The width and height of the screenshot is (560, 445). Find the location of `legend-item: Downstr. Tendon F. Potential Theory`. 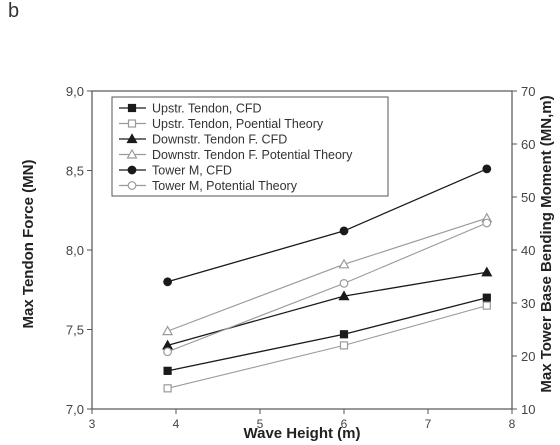

legend-item: Downstr. Tendon F. Potential Theory is located at coordinates (236, 155).